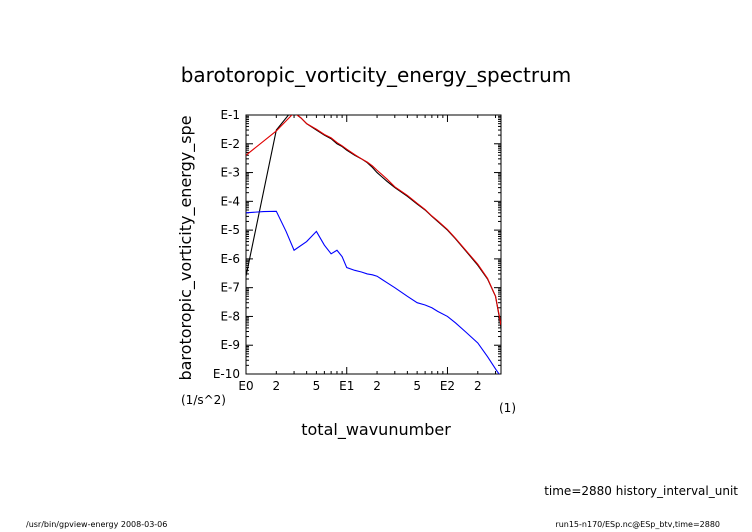  I want to click on y-tick-label: E-6, so click(230, 259).